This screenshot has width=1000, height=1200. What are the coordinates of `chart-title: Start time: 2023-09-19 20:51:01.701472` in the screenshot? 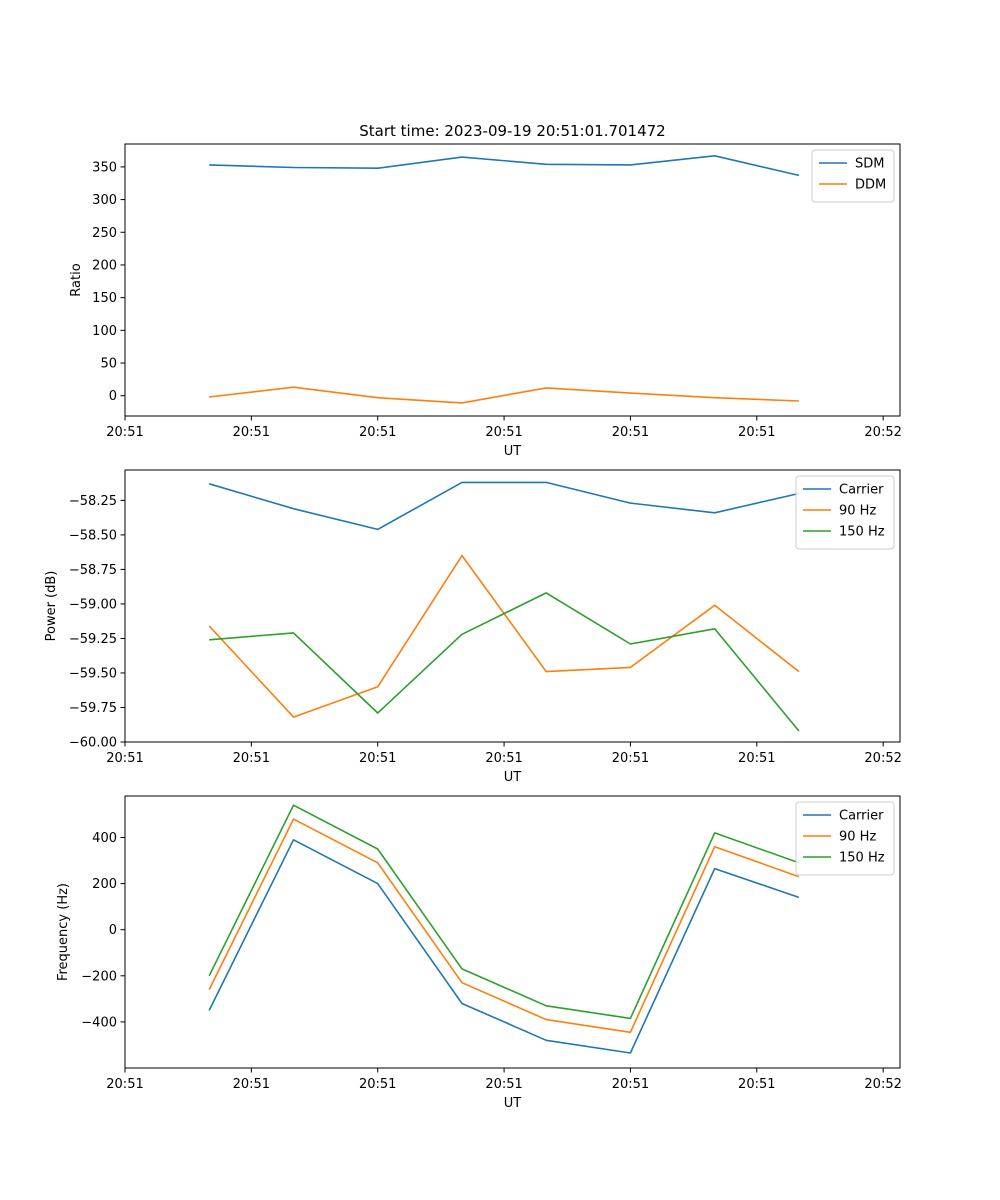 It's located at (512, 131).